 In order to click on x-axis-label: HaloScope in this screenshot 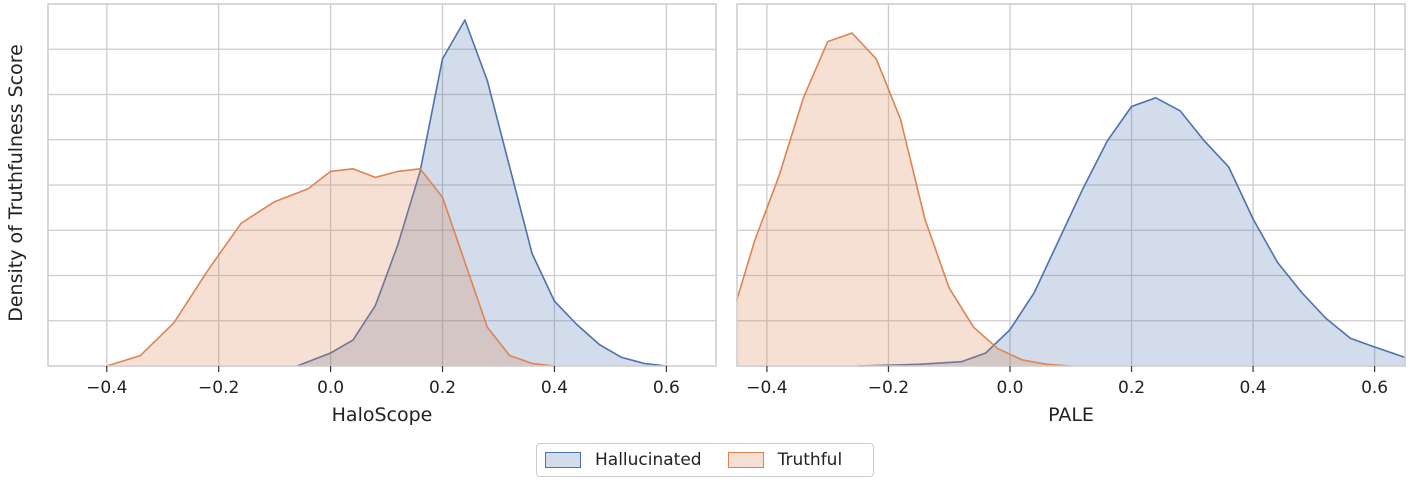, I will do `click(382, 415)`.